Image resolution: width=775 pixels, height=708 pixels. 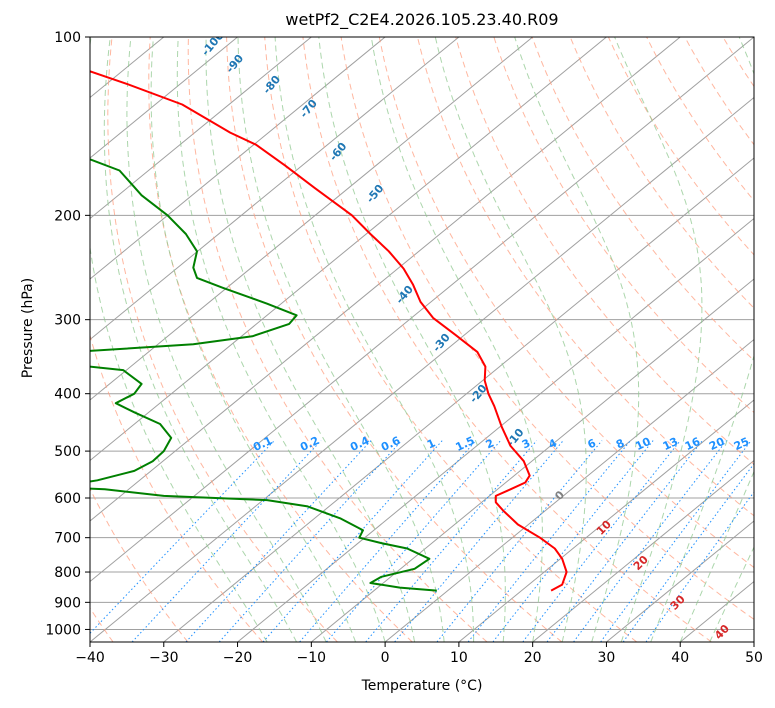 What do you see at coordinates (164, 658) in the screenshot?
I see `x-tick-label: −30` at bounding box center [164, 658].